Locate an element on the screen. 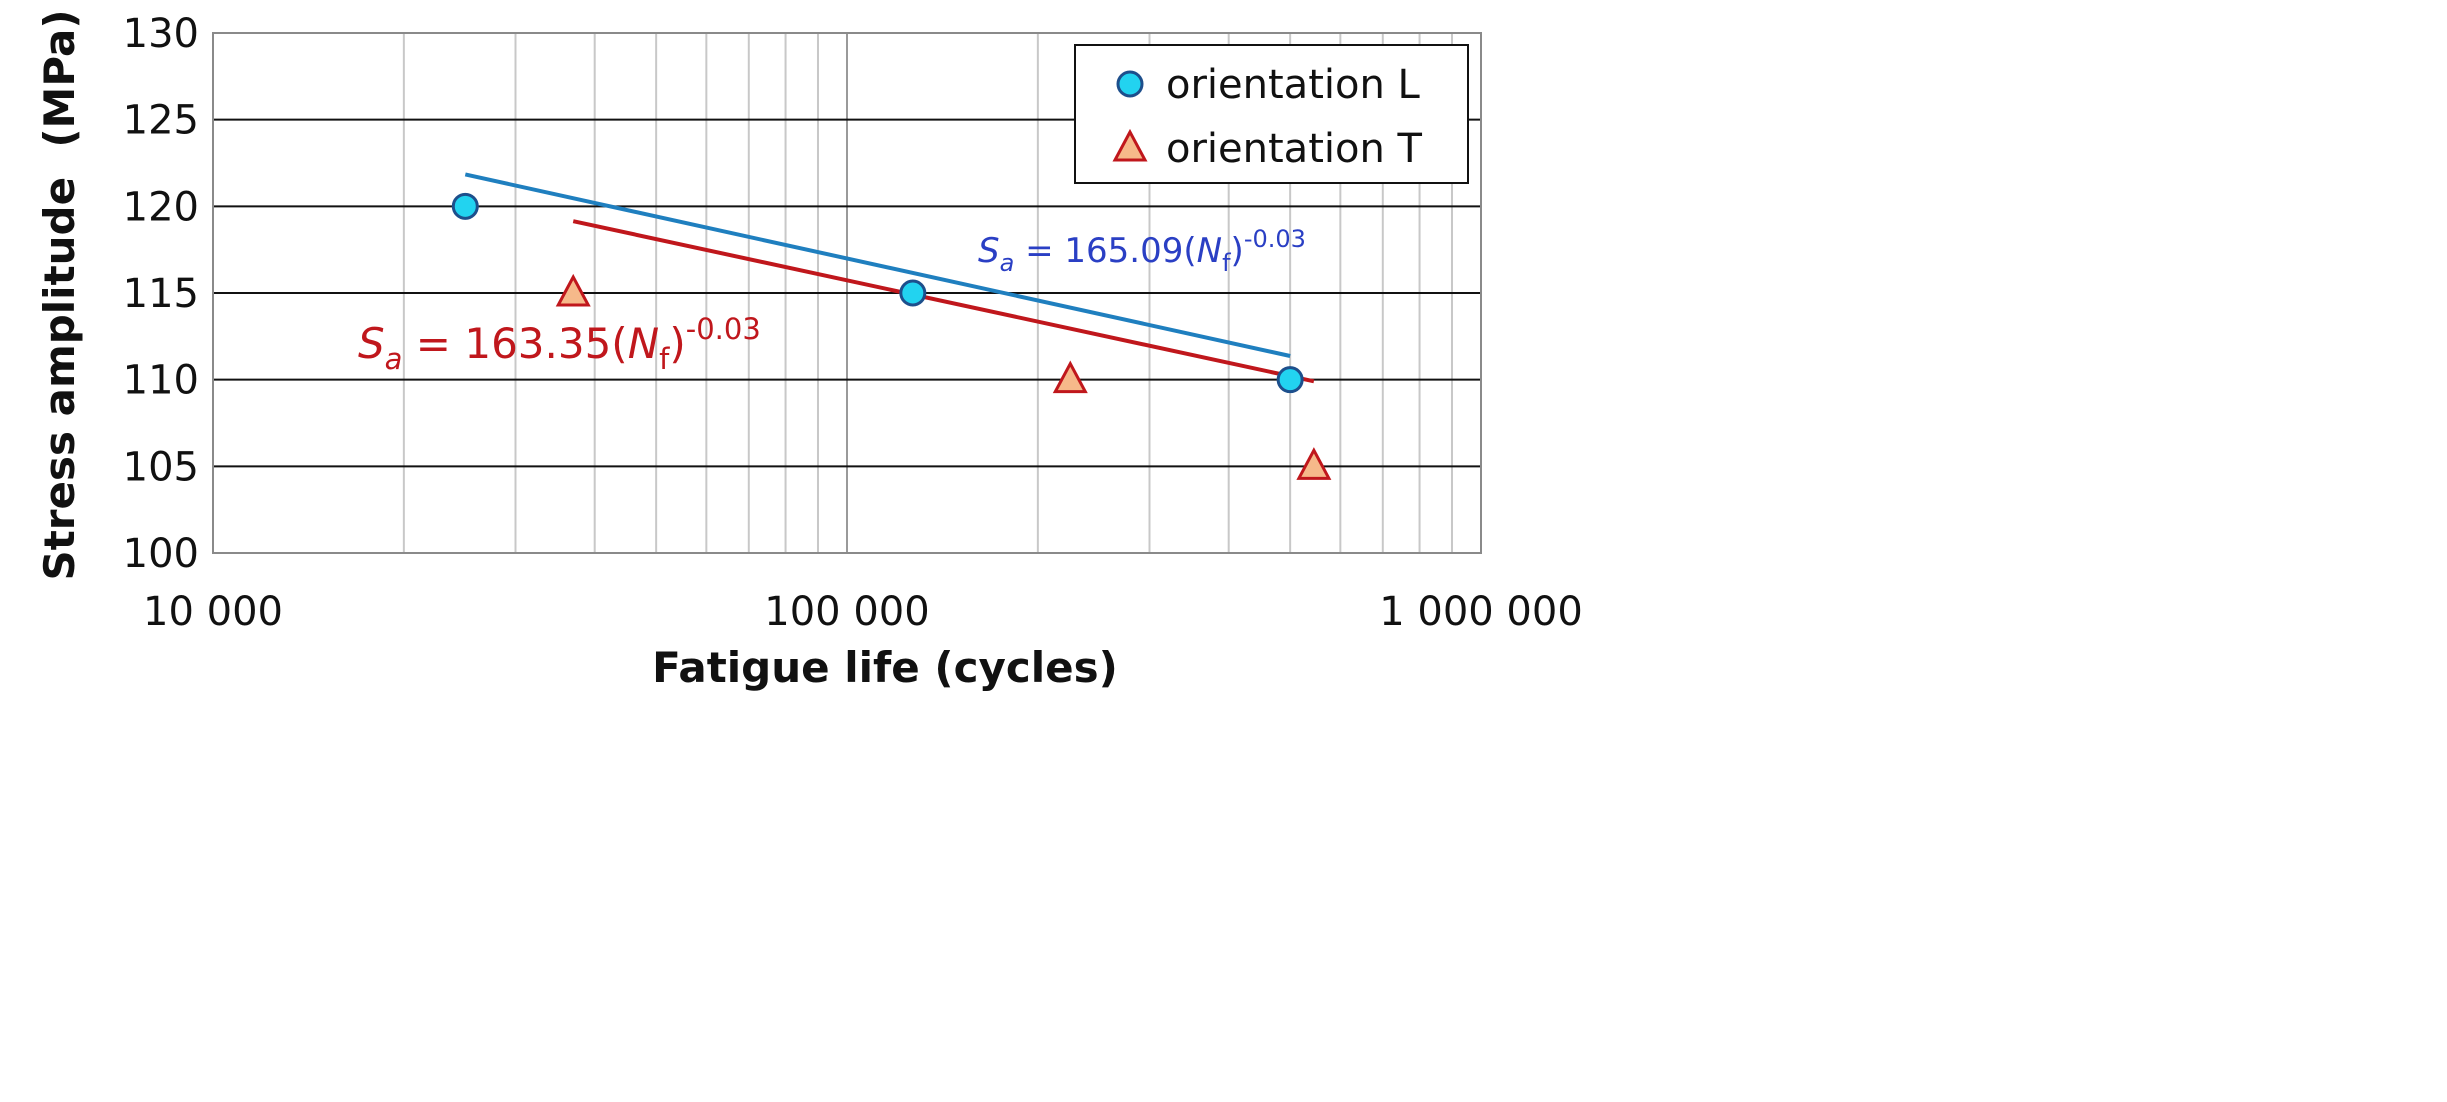  x-axis-label: Fatigue life (cycles) is located at coordinates (885, 667).